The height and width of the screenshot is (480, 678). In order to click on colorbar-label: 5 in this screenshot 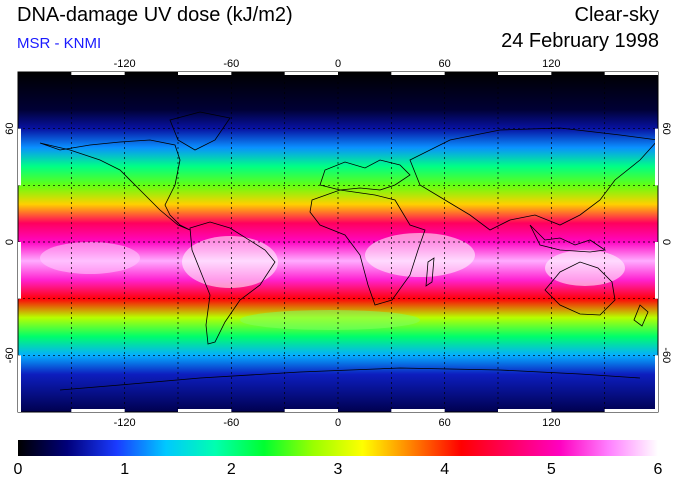, I will do `click(551, 469)`.